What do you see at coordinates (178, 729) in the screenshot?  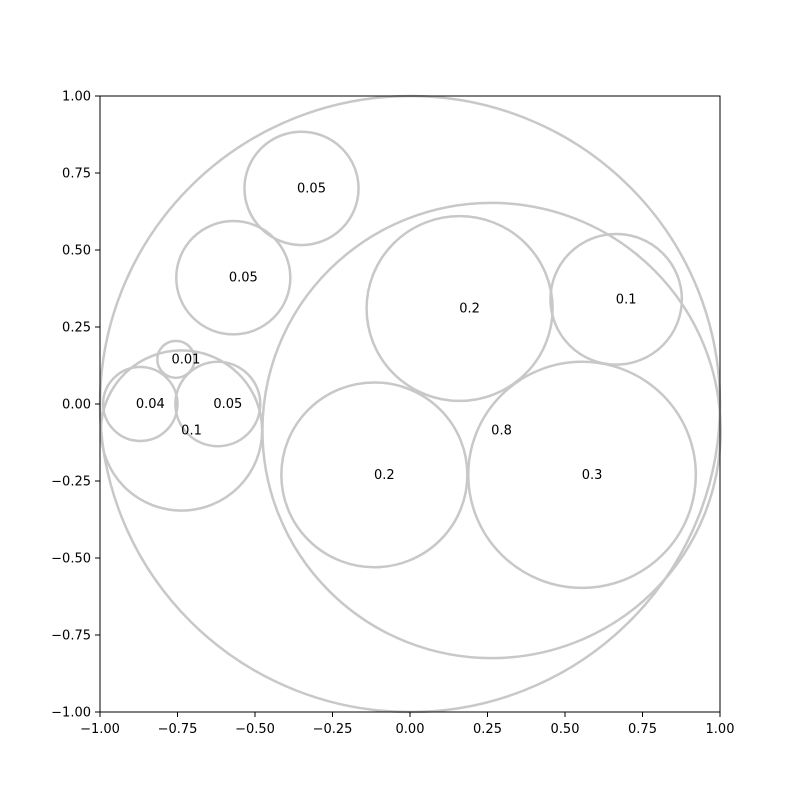 I see `x-tick-label-1: −0.75` at bounding box center [178, 729].